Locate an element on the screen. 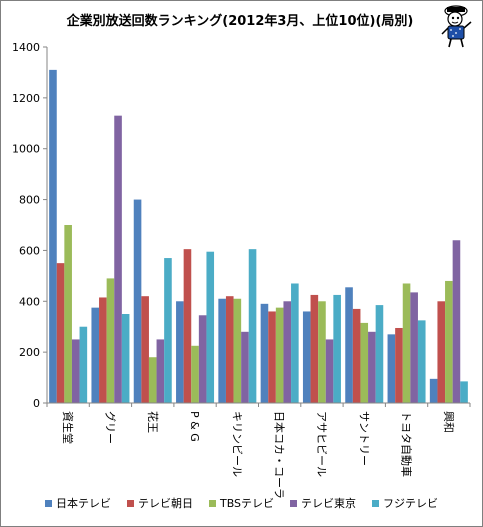  legend-item: TBSテレビ is located at coordinates (241, 503).